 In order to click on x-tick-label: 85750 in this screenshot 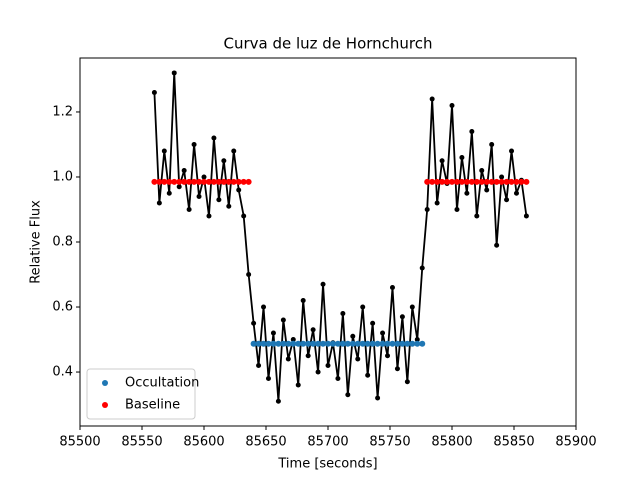, I will do `click(389, 442)`.